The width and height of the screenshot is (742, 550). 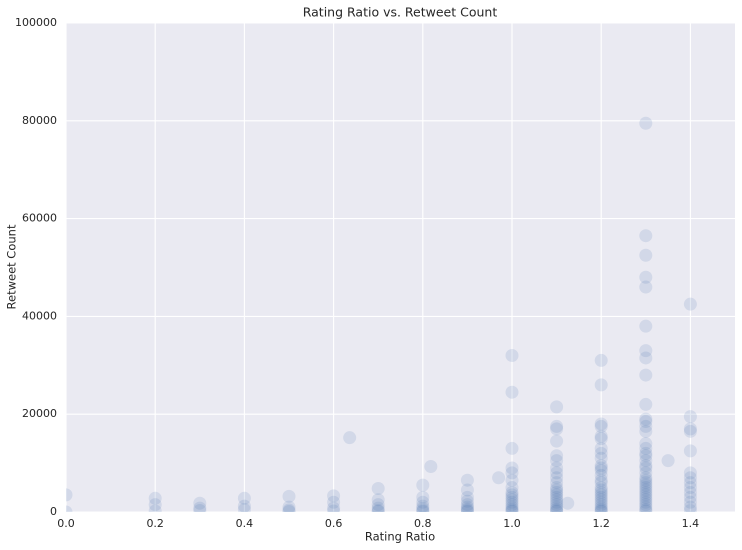 I want to click on y-tick-label: 60000, so click(x=39, y=218).